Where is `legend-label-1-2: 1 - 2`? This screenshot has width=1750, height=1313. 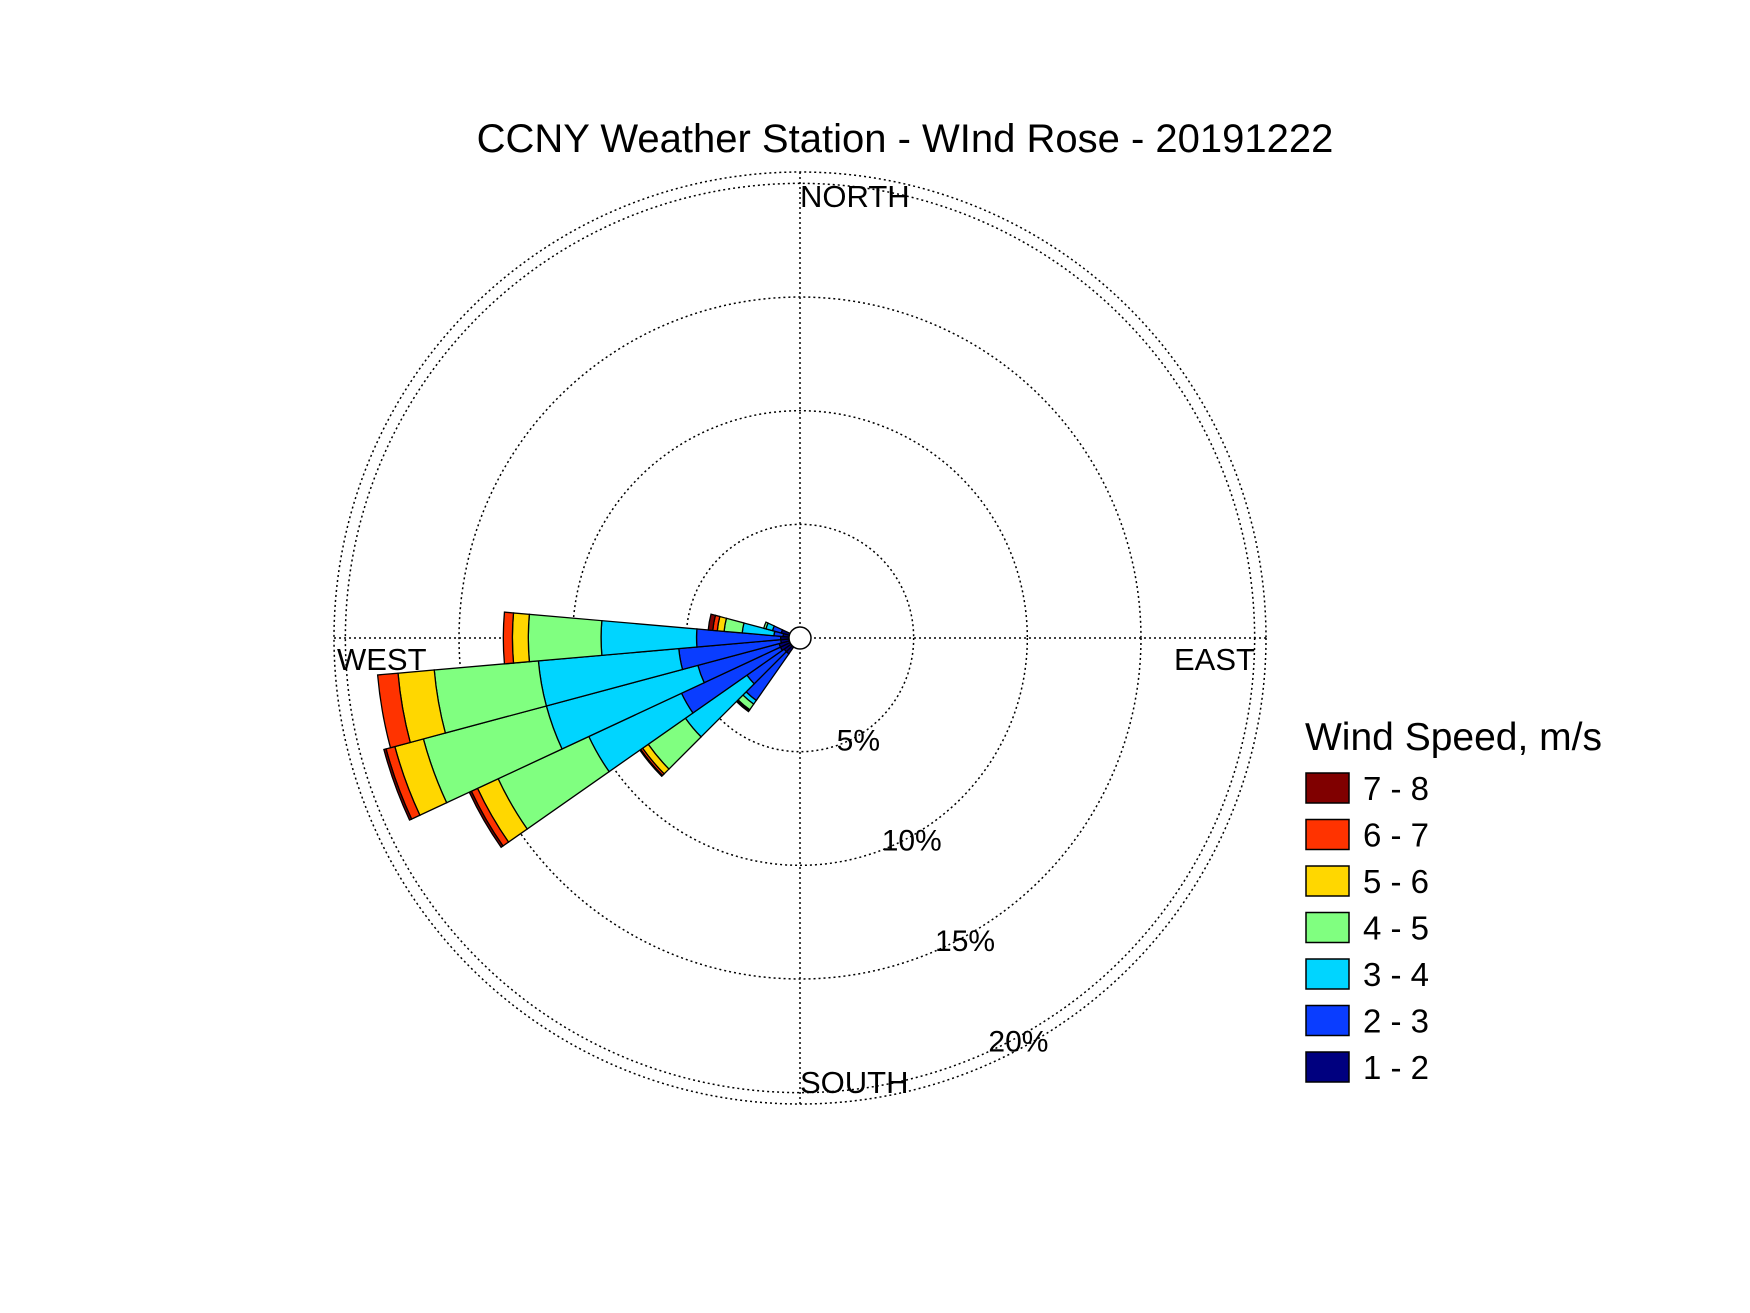
legend-label-1-2: 1 - 2 is located at coordinates (1396, 1067).